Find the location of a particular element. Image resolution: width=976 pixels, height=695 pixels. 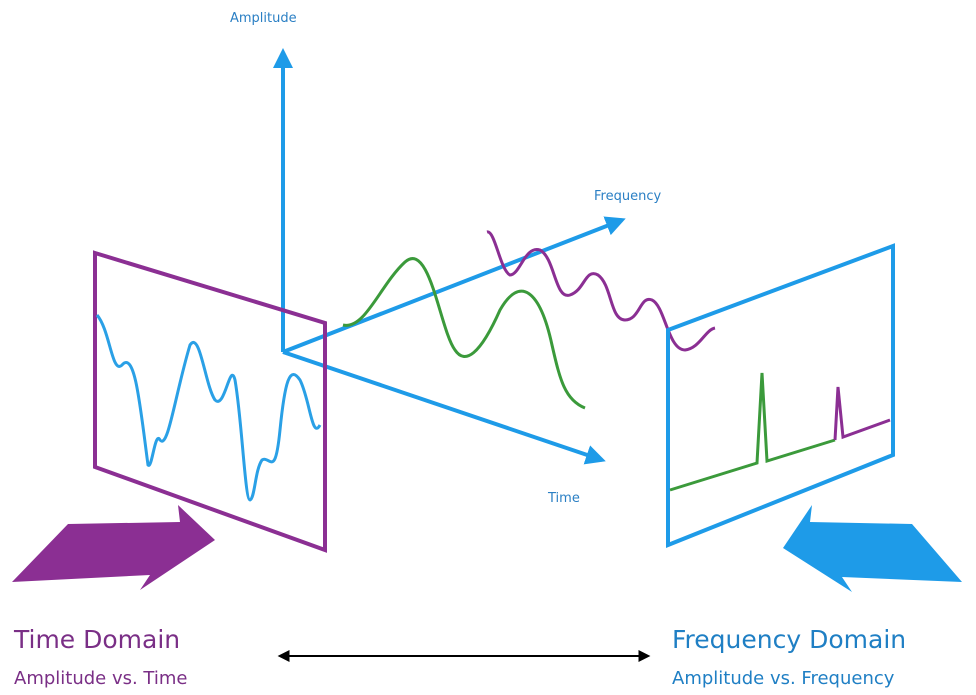

high-frequency-wave is located at coordinates (601, 291).